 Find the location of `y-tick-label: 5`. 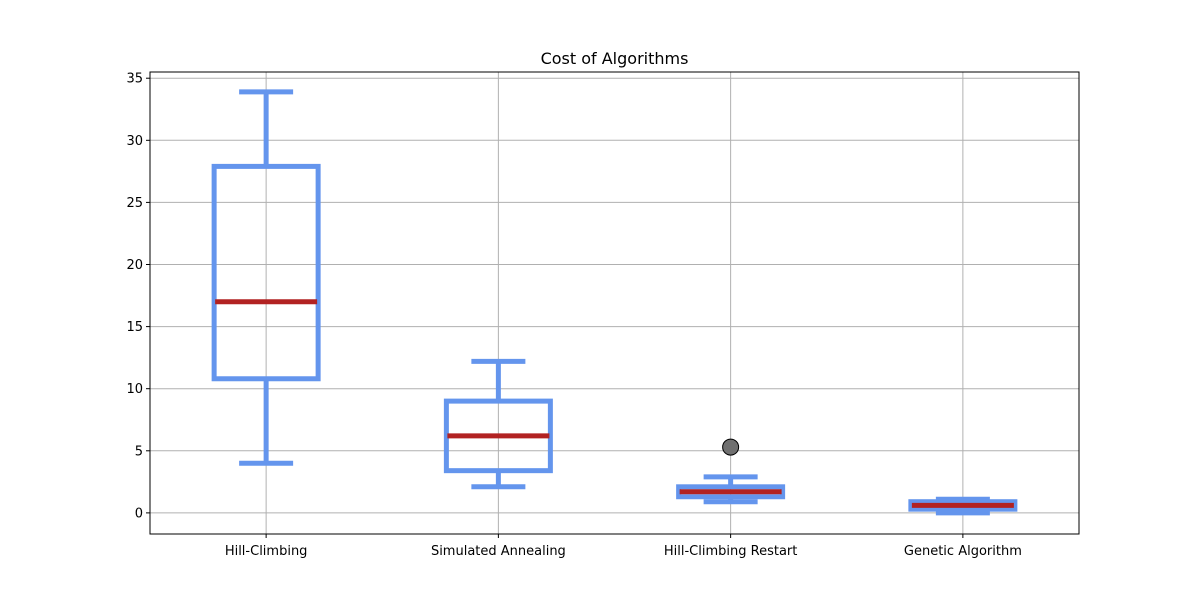

y-tick-label: 5 is located at coordinates (139, 451).